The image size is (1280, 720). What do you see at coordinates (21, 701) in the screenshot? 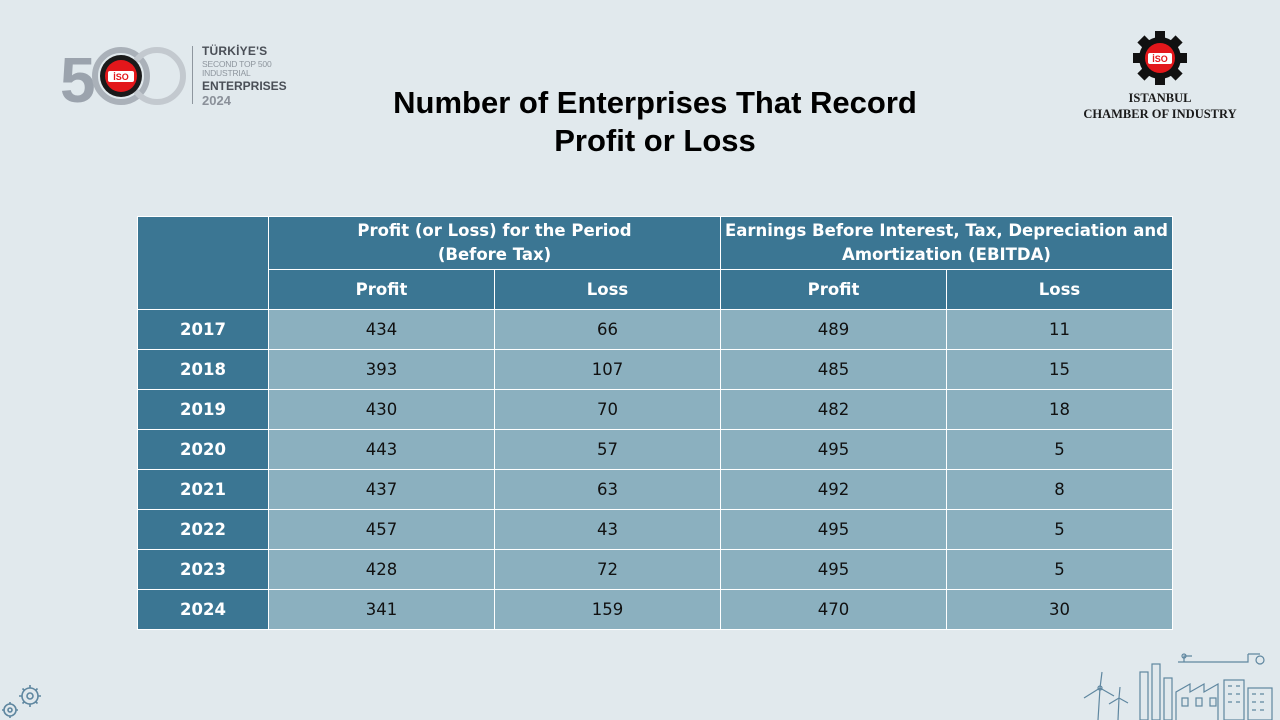
I see `gears-decoration-icon` at bounding box center [21, 701].